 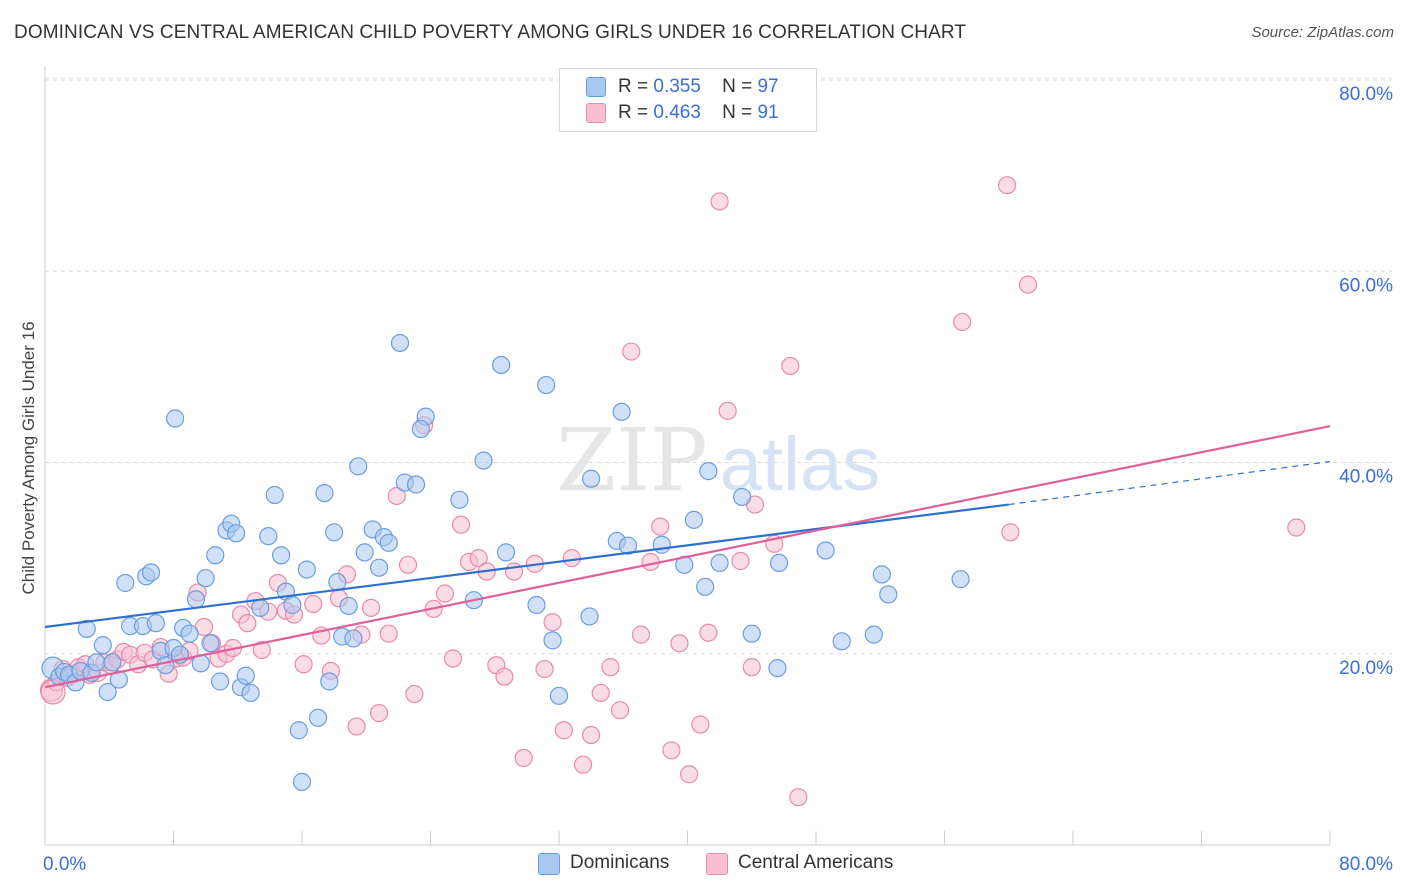 I want to click on x-tick-label: 80.0%, so click(x=1366, y=864).